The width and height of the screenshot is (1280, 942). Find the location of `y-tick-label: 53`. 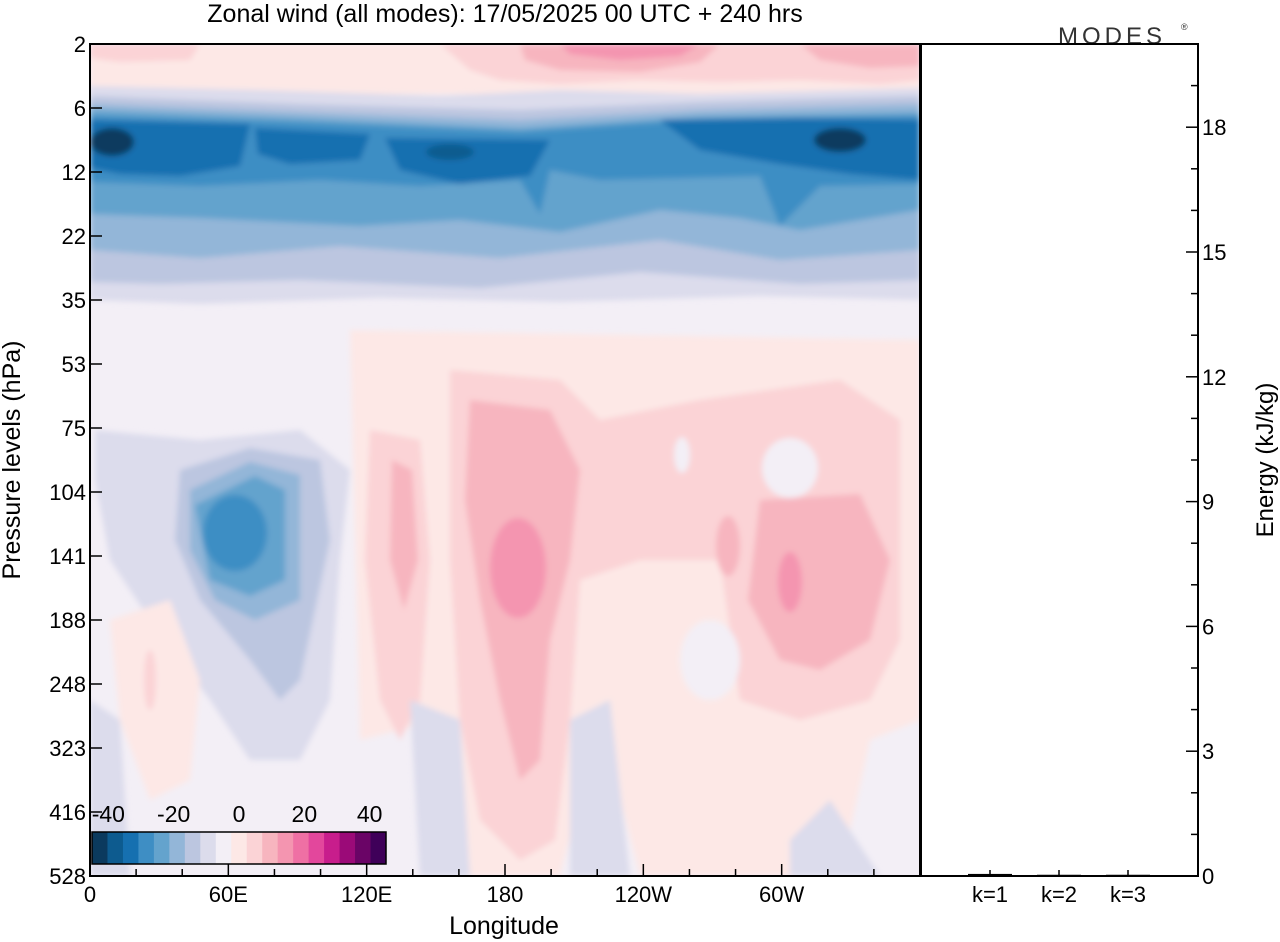

y-tick-label: 53 is located at coordinates (74, 364).